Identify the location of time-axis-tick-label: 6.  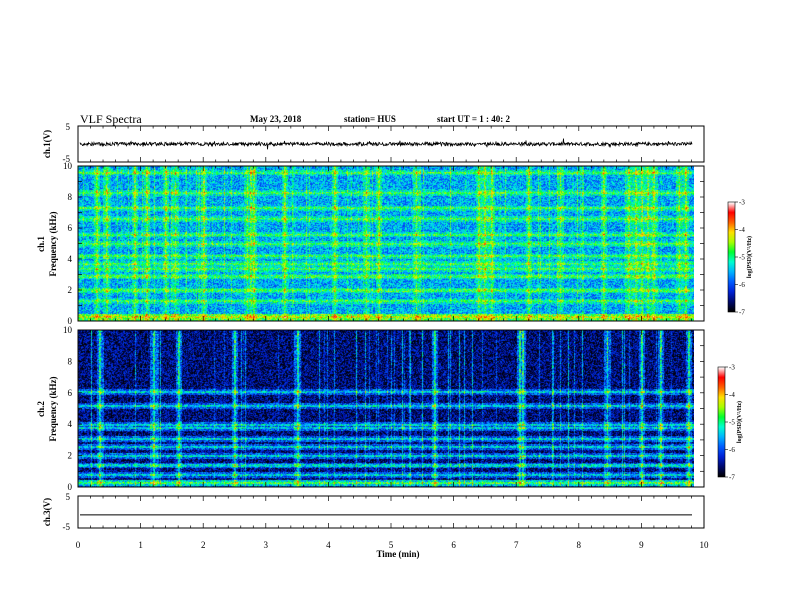
(453, 545).